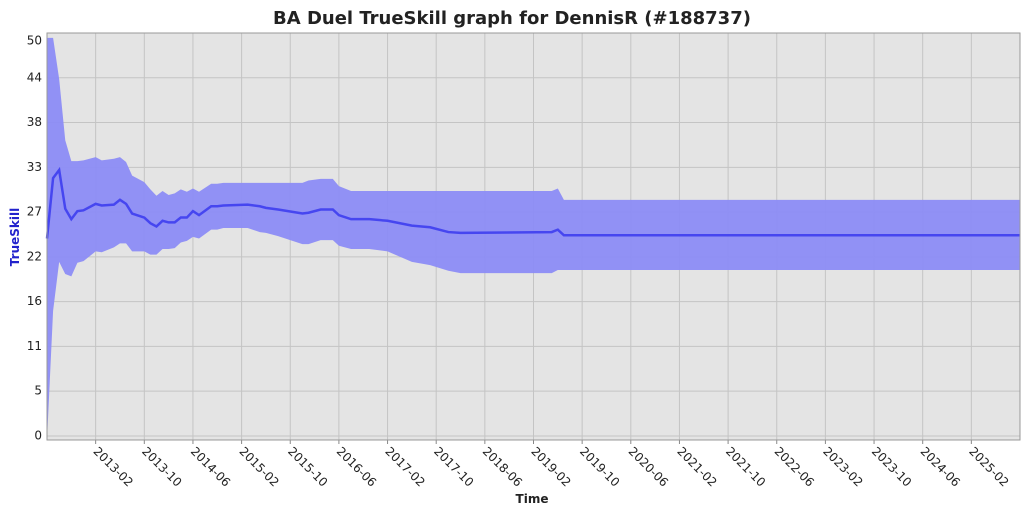 Image resolution: width=1024 pixels, height=512 pixels. What do you see at coordinates (38, 435) in the screenshot?
I see `y-tick-label: 0` at bounding box center [38, 435].